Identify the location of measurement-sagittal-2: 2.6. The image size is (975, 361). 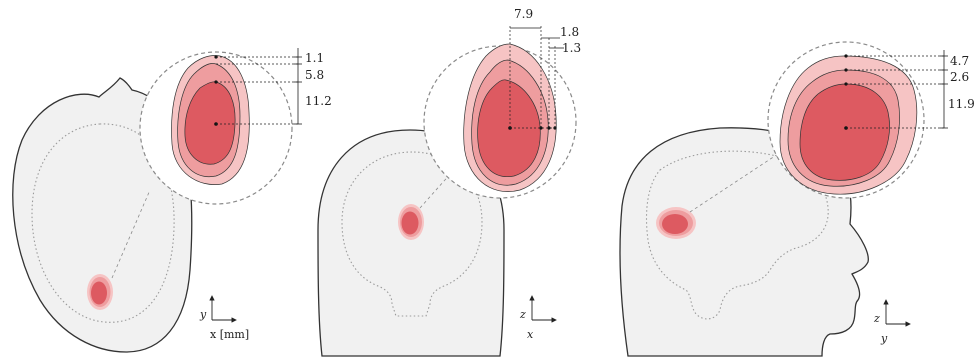
(959, 77).